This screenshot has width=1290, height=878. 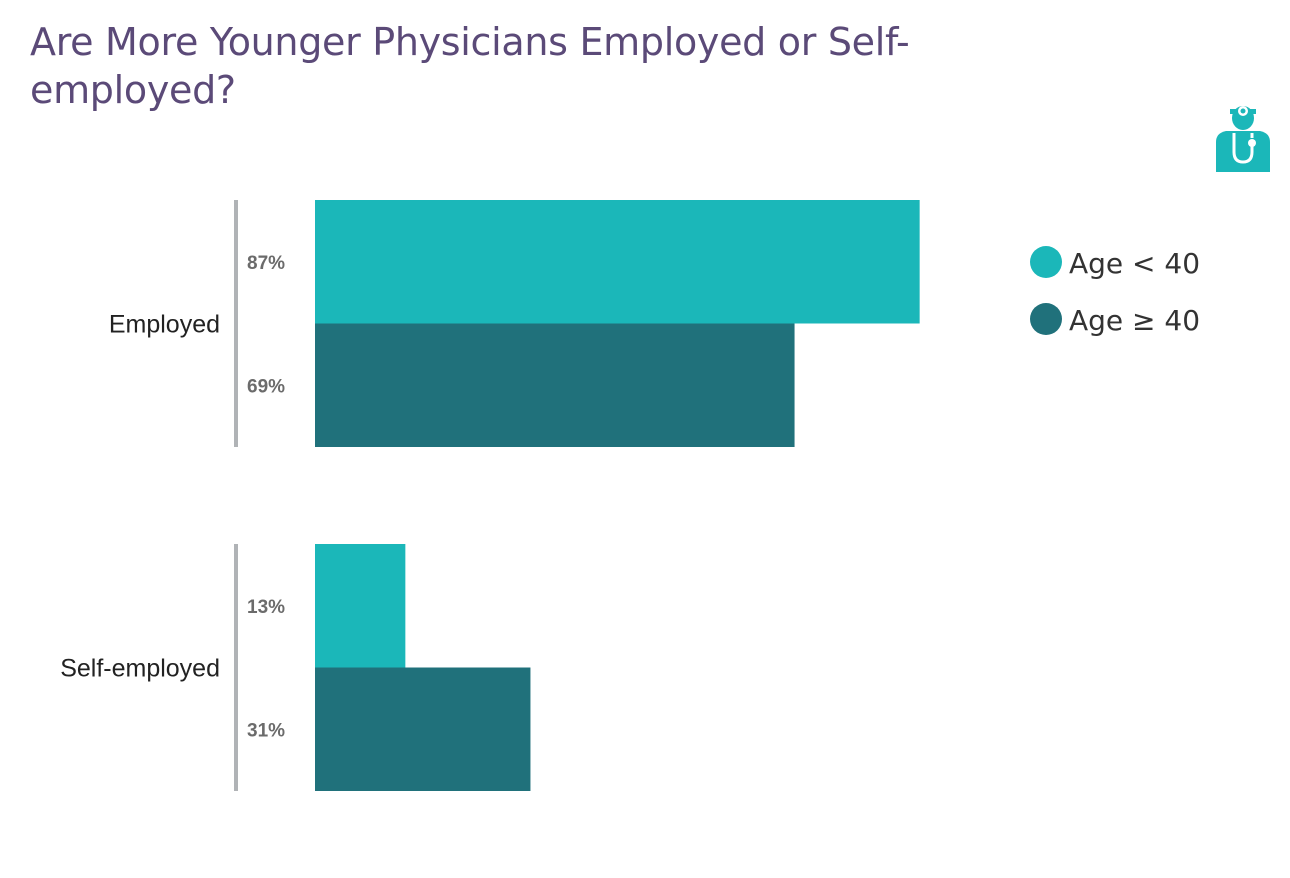 What do you see at coordinates (266, 386) in the screenshot?
I see `value-label-employed-series-2: 69%` at bounding box center [266, 386].